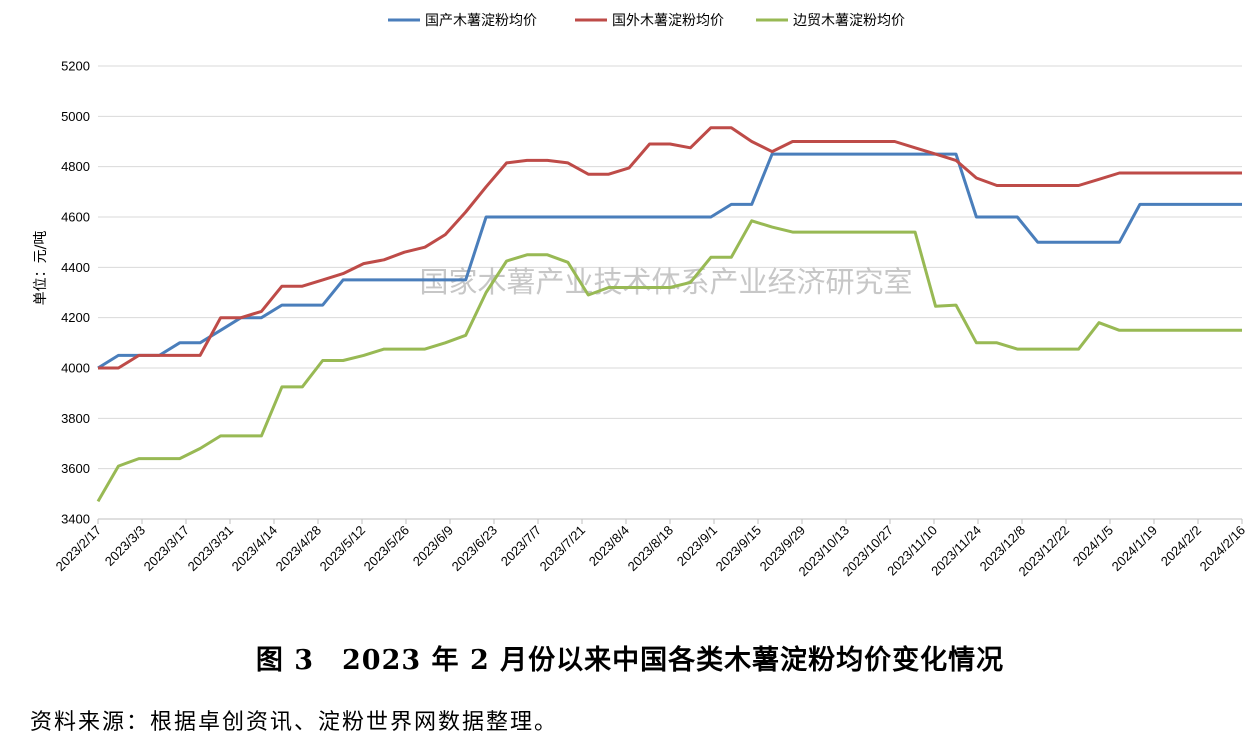 This screenshot has height=746, width=1260. Describe the element at coordinates (75, 317) in the screenshot. I see `y-tick-label: 4200` at that location.